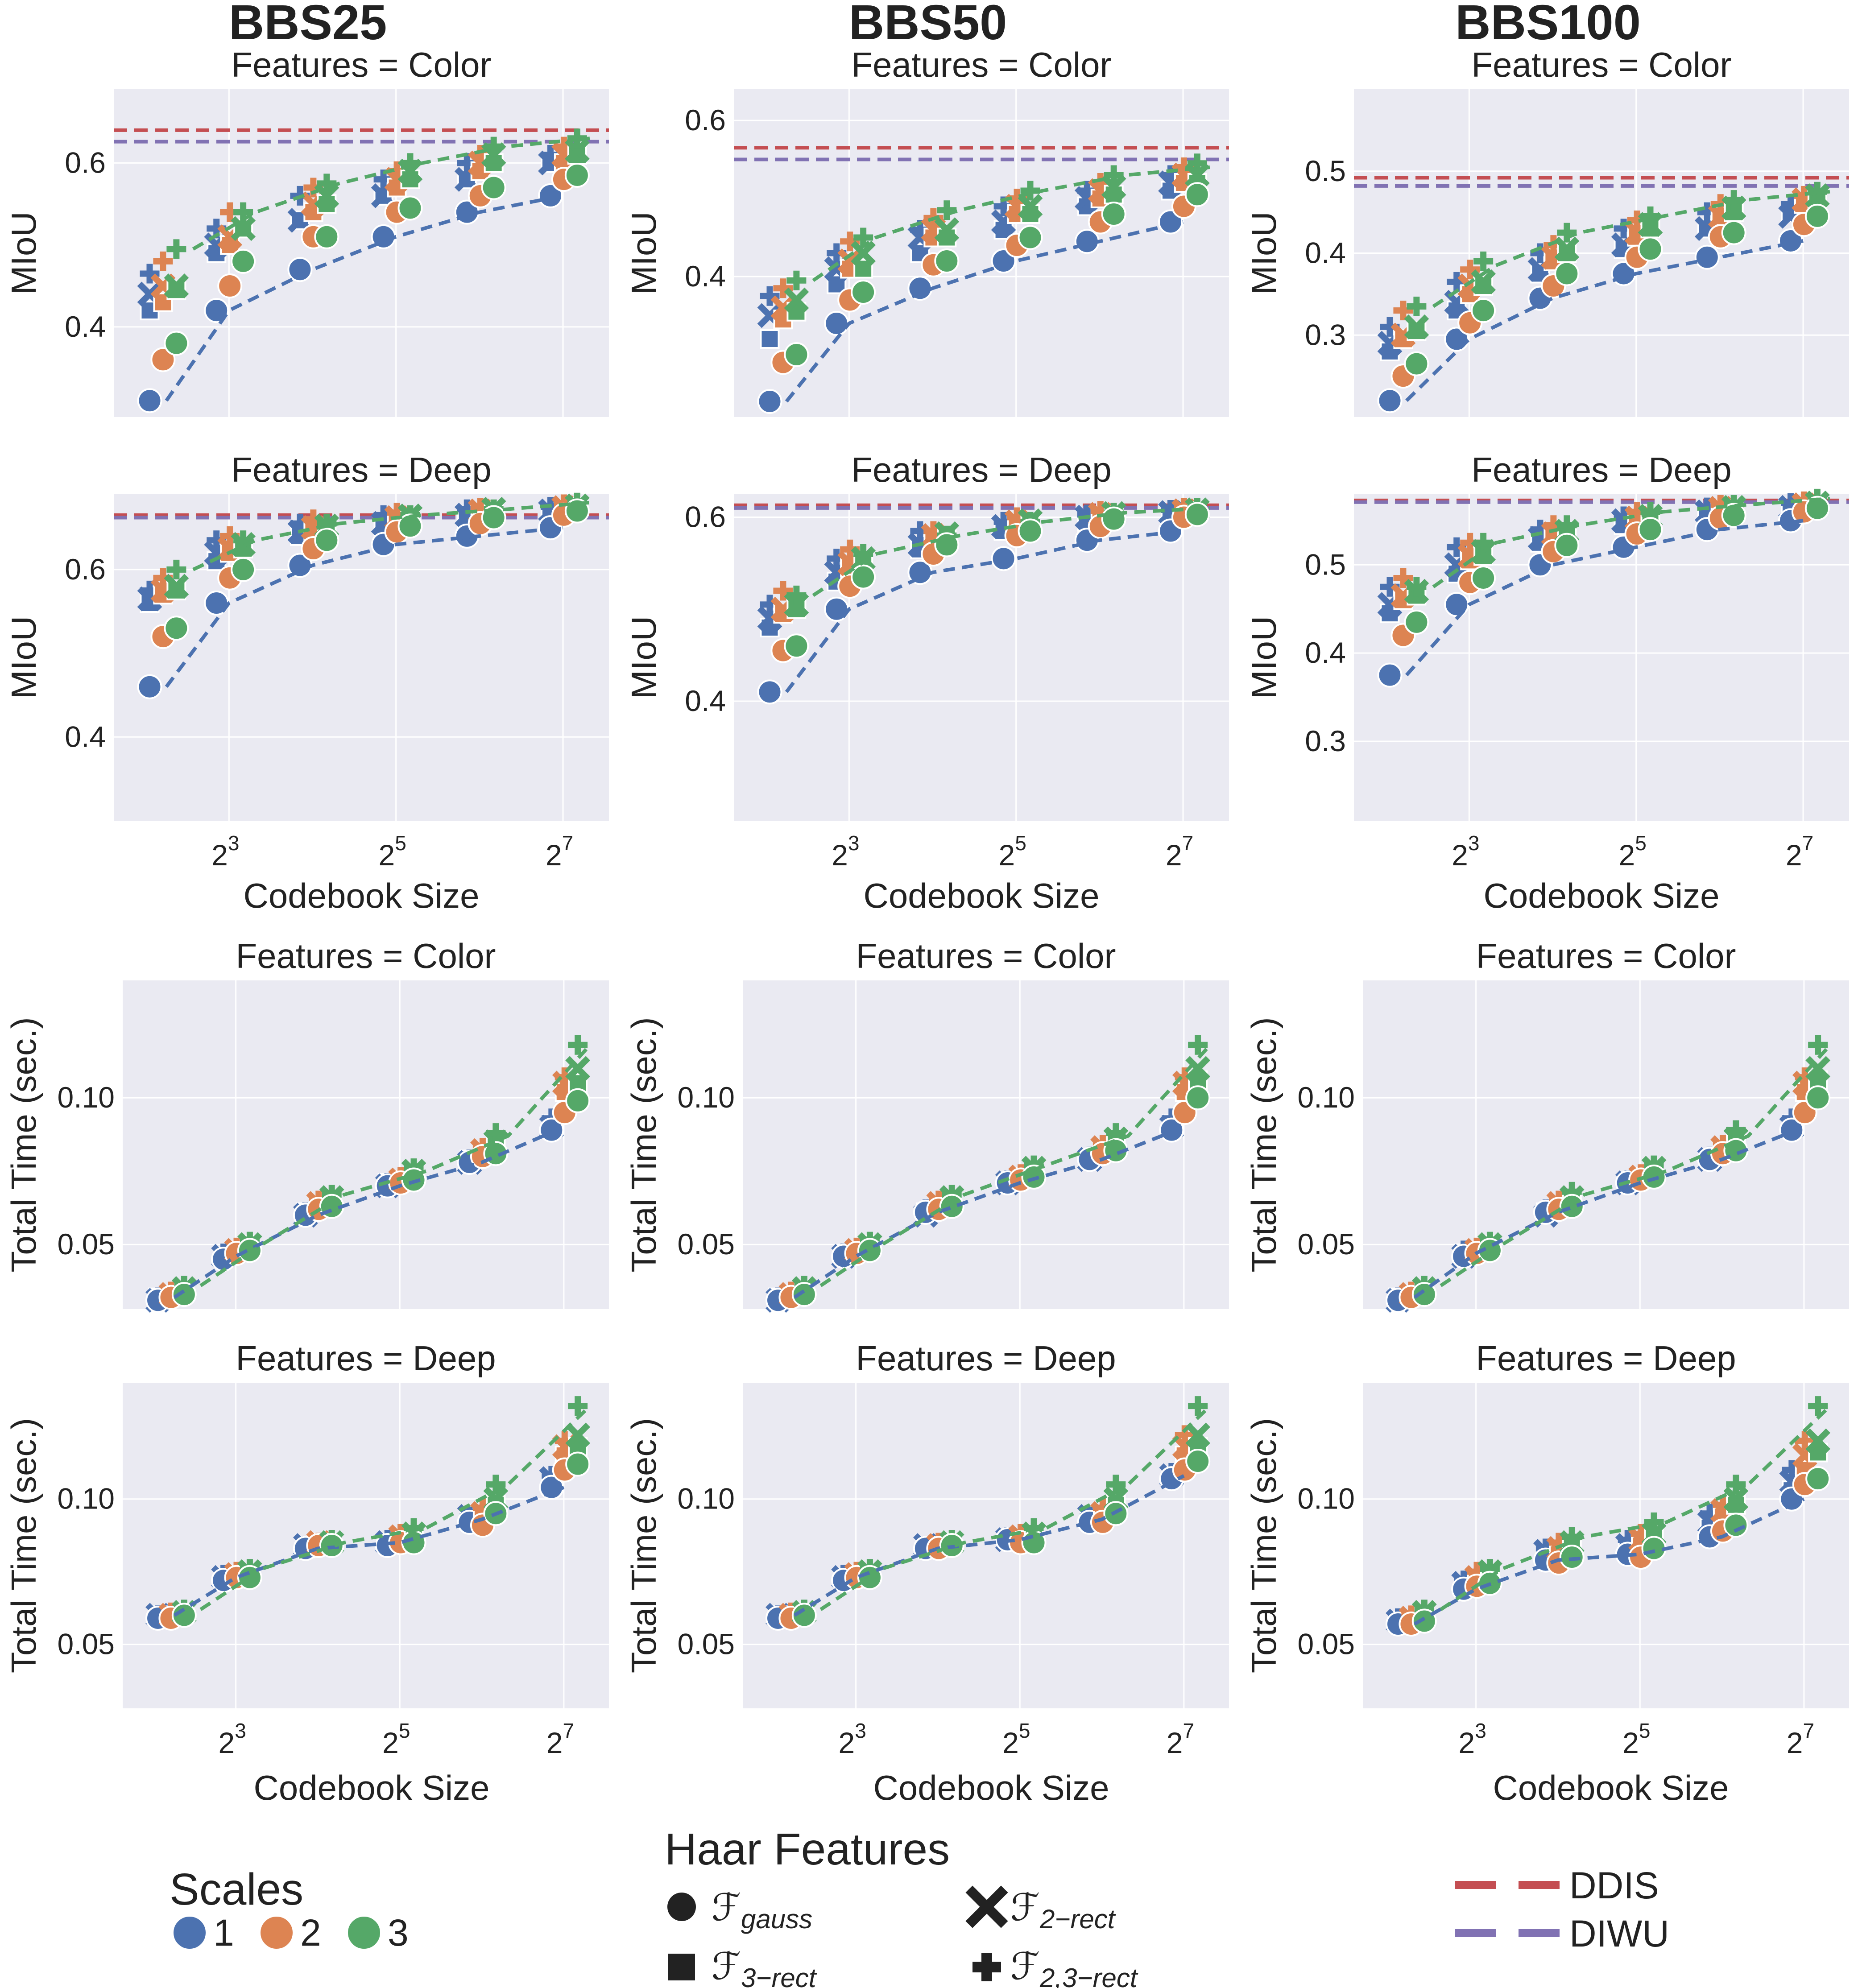  I want to click on panel-bbs25-mIoU-deep: 23 25 27 0.4 0.6 Features = Deep MIoU, so click(306, 661).